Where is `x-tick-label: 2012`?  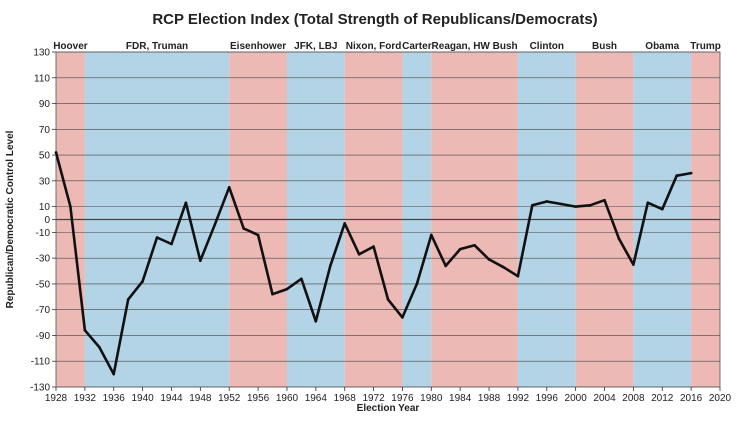 x-tick-label: 2012 is located at coordinates (662, 398).